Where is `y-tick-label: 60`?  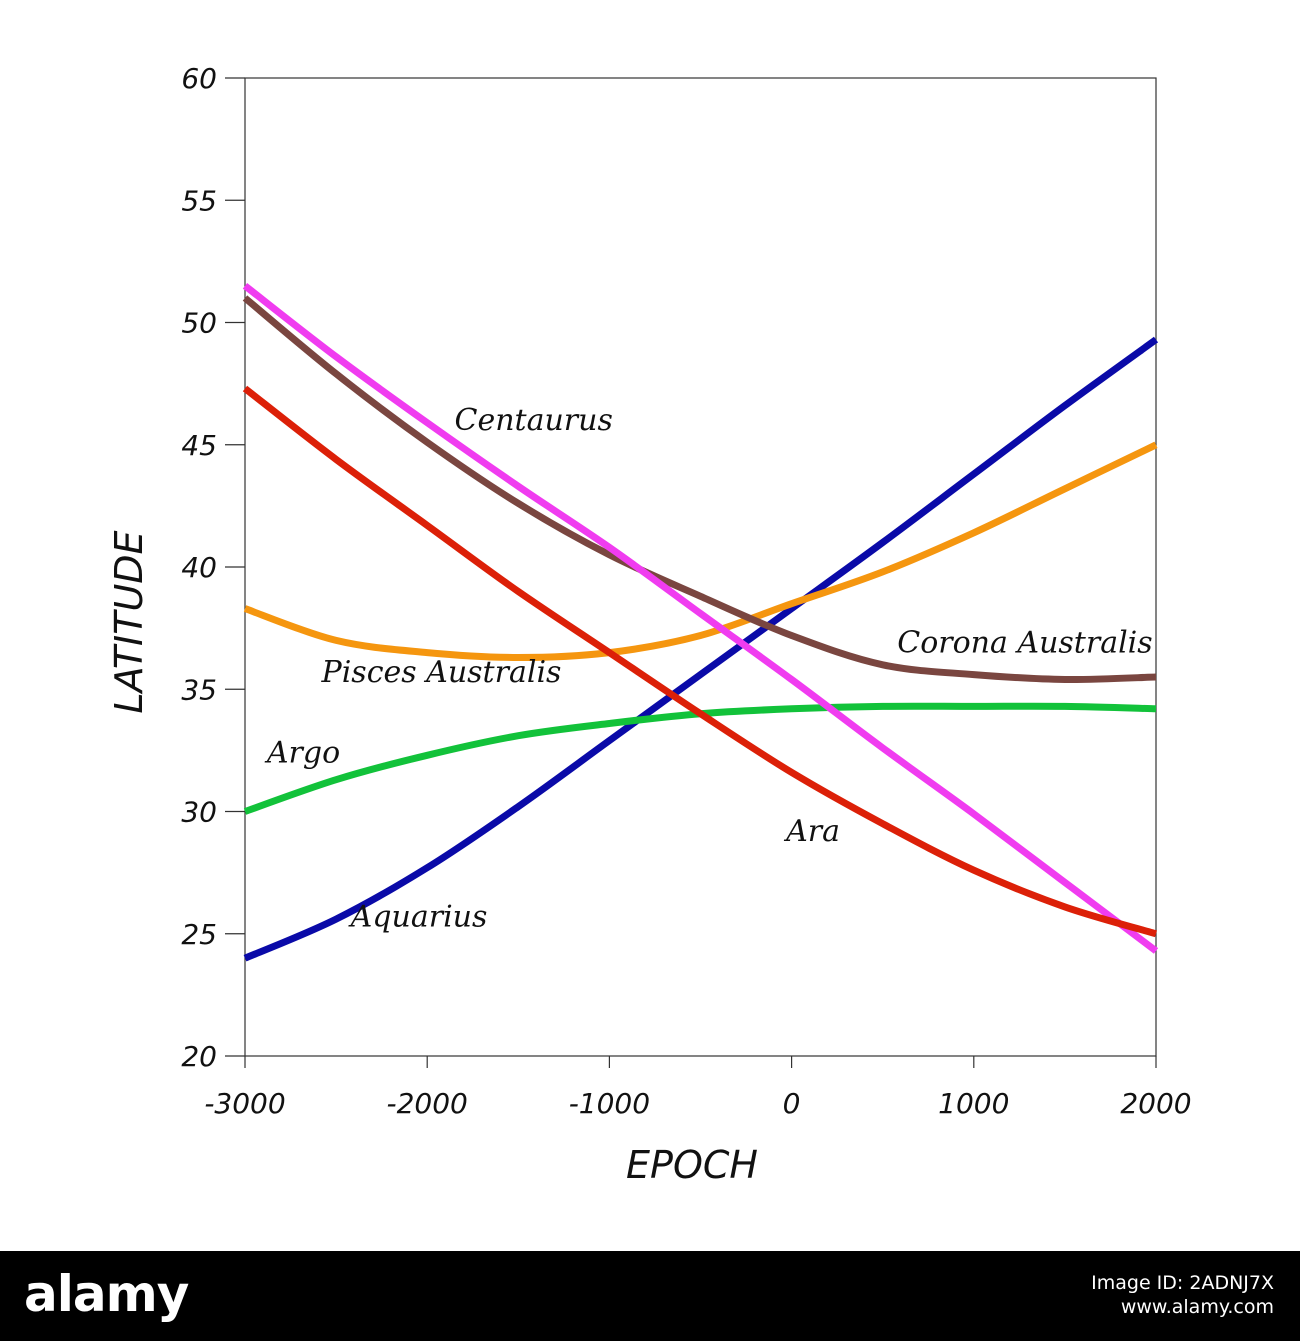
y-tick-label: 60 is located at coordinates (199, 78).